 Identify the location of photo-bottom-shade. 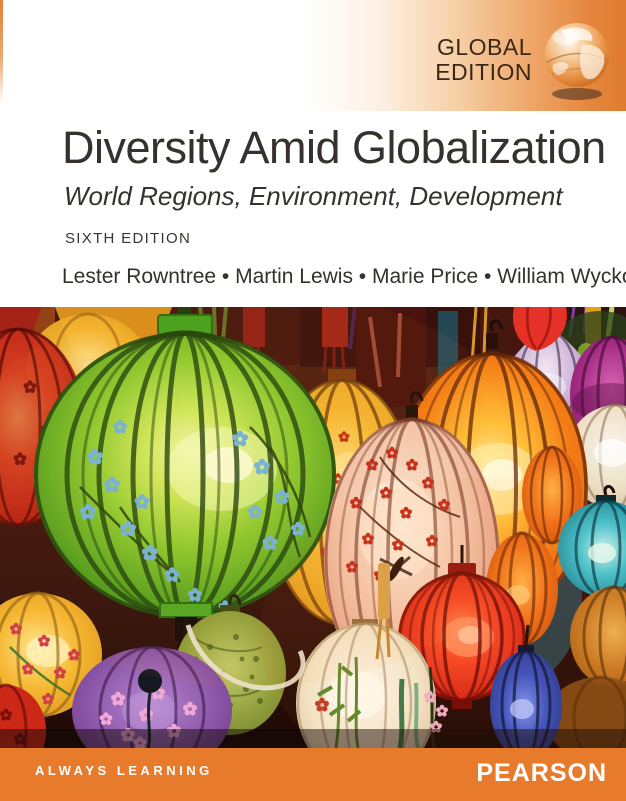
(313, 738).